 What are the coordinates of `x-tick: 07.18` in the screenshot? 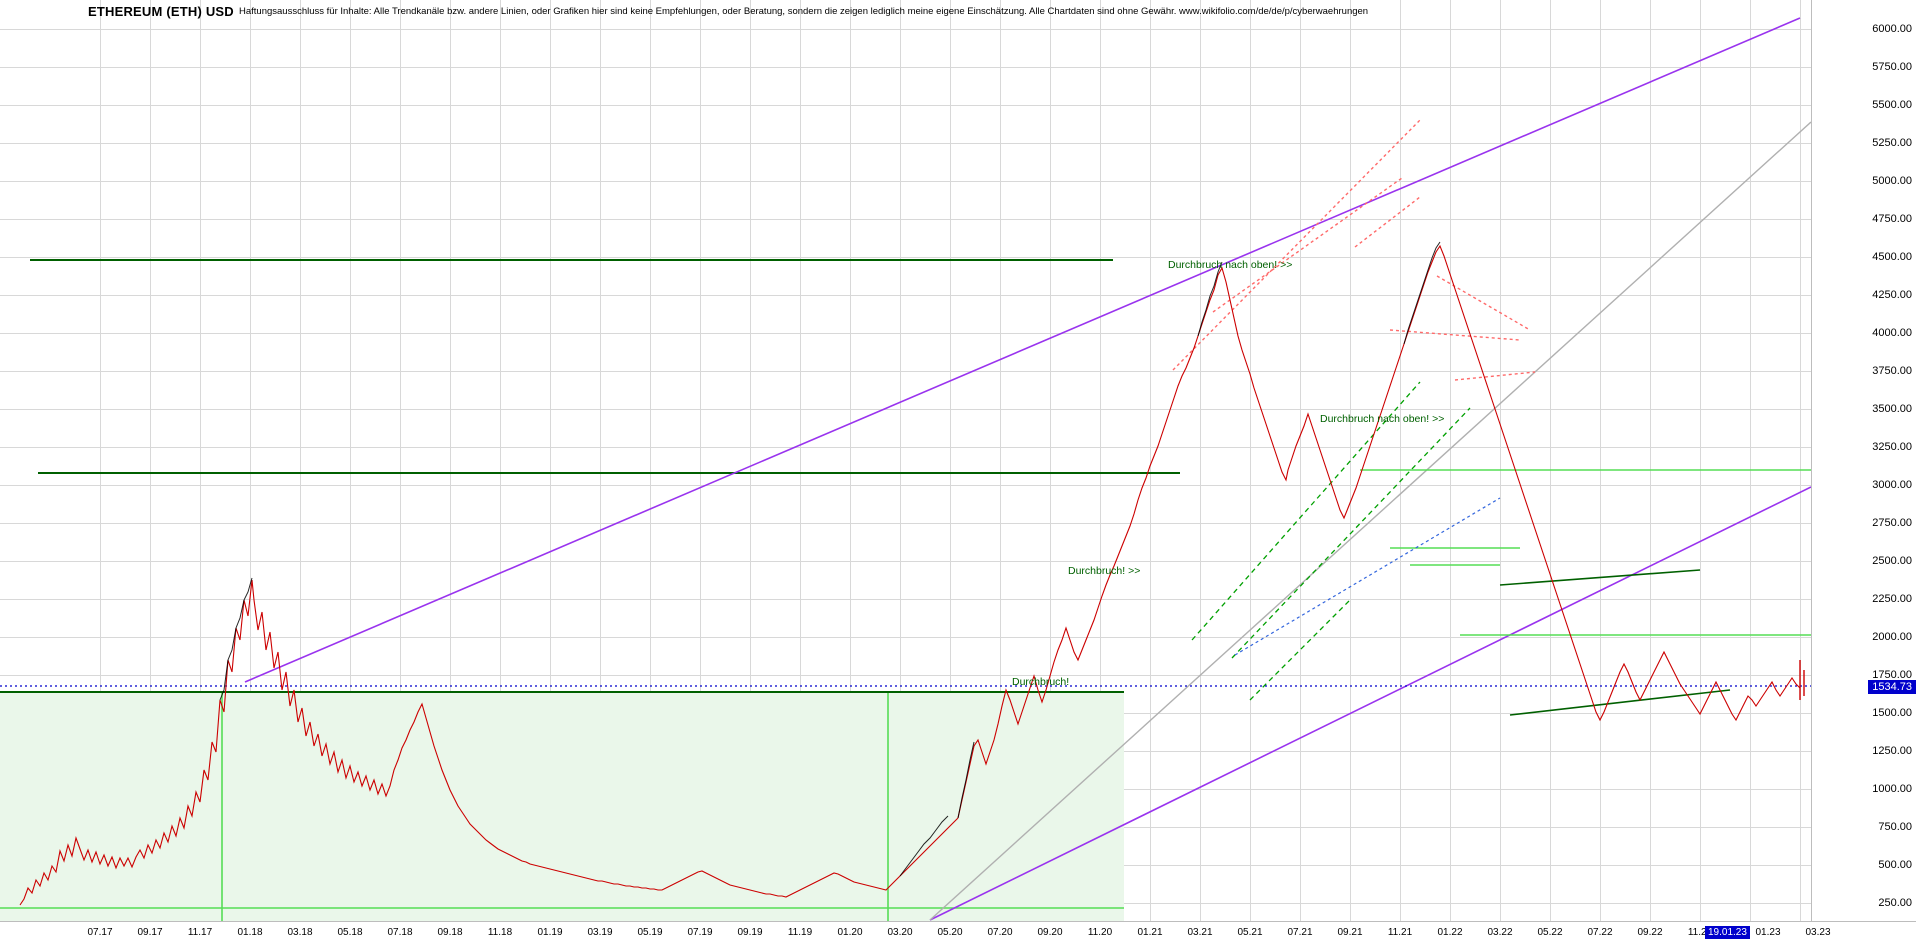 It's located at (400, 932).